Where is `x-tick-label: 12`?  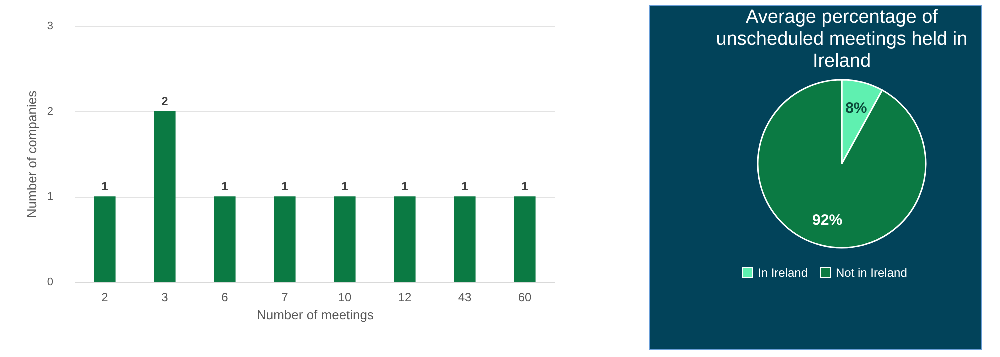
x-tick-label: 12 is located at coordinates (405, 297).